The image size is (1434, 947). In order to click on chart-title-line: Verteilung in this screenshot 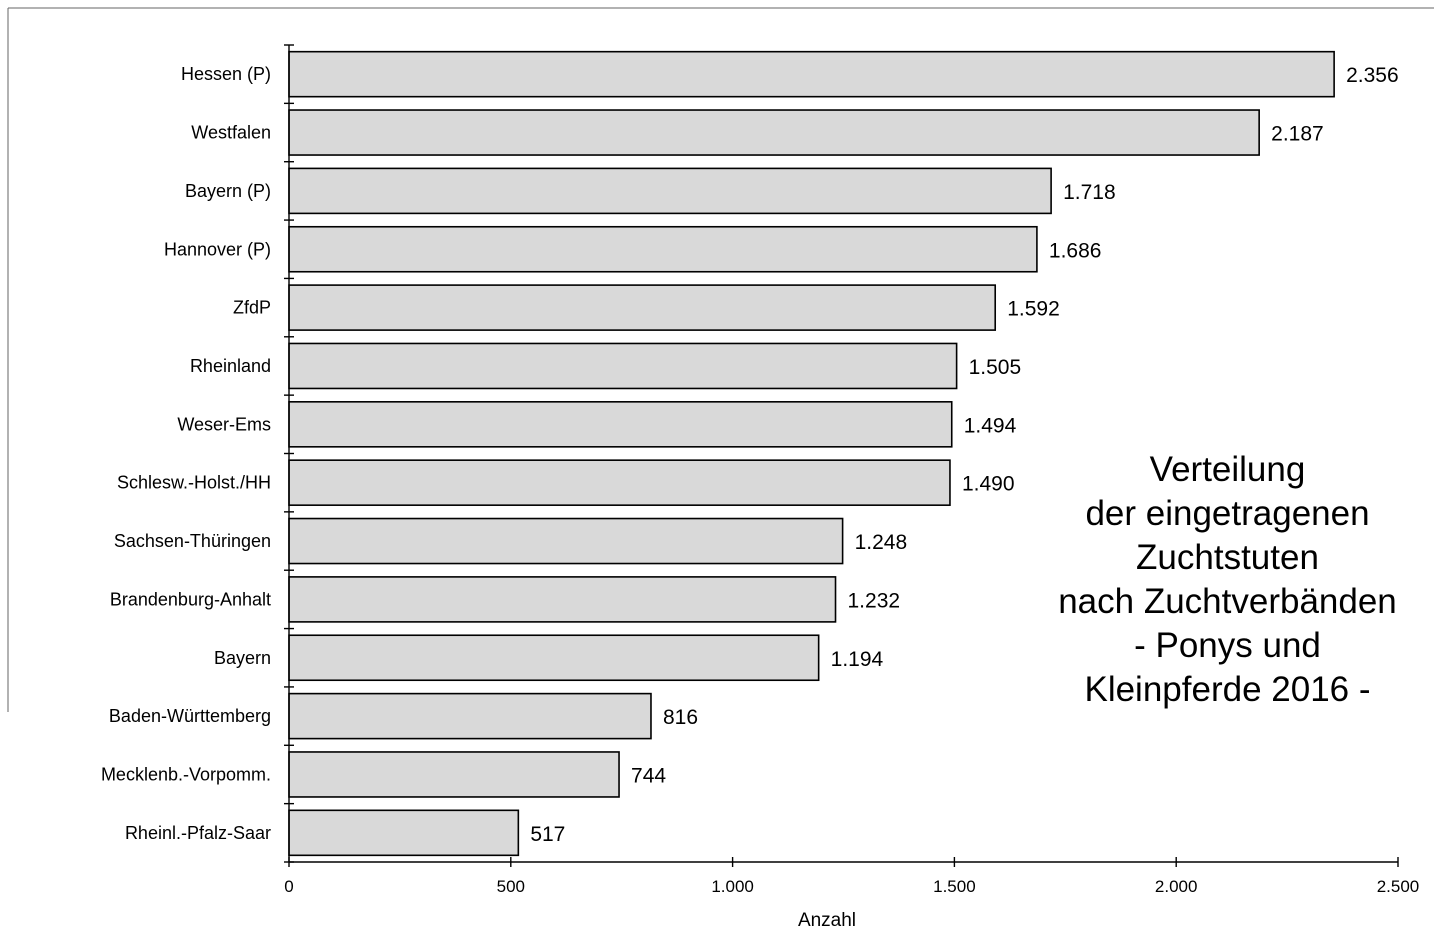, I will do `click(1227, 469)`.